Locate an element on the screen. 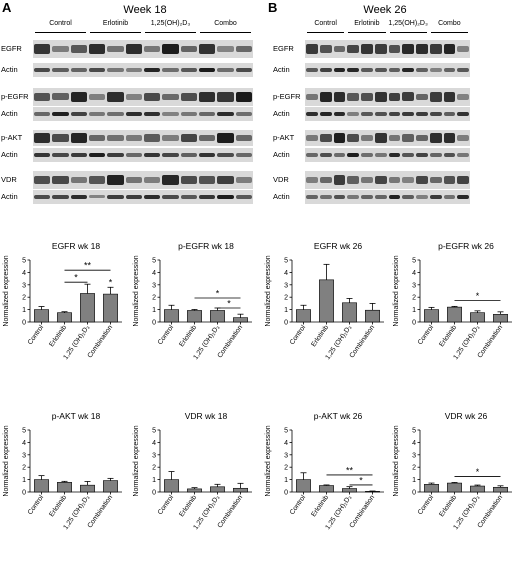 Image resolution: width=520 pixels, height=566 pixels. blot-group-label: Control is located at coordinates (325, 23).